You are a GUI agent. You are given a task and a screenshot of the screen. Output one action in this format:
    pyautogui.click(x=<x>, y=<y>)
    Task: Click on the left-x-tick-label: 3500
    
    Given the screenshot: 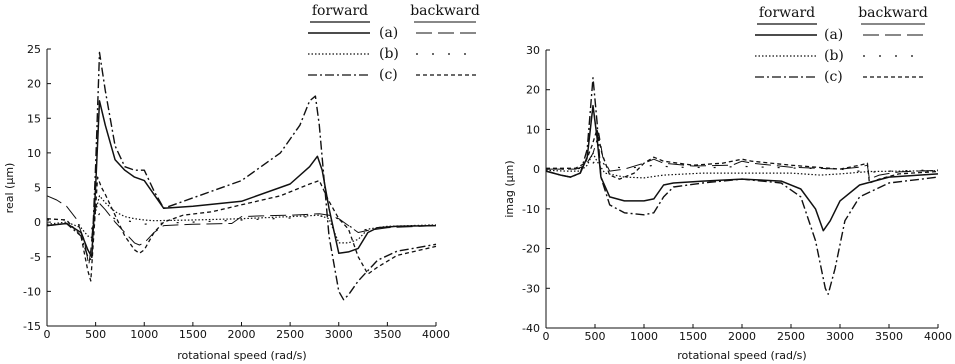 What is the action you would take?
    pyautogui.click(x=387, y=334)
    